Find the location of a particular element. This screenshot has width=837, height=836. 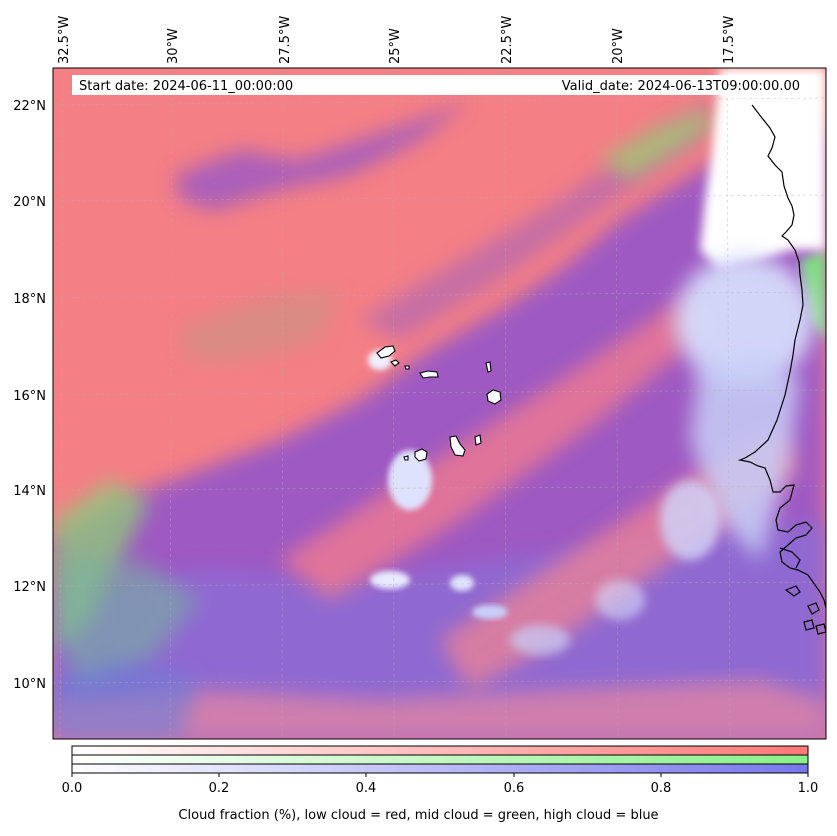

island-maio is located at coordinates (478, 440).